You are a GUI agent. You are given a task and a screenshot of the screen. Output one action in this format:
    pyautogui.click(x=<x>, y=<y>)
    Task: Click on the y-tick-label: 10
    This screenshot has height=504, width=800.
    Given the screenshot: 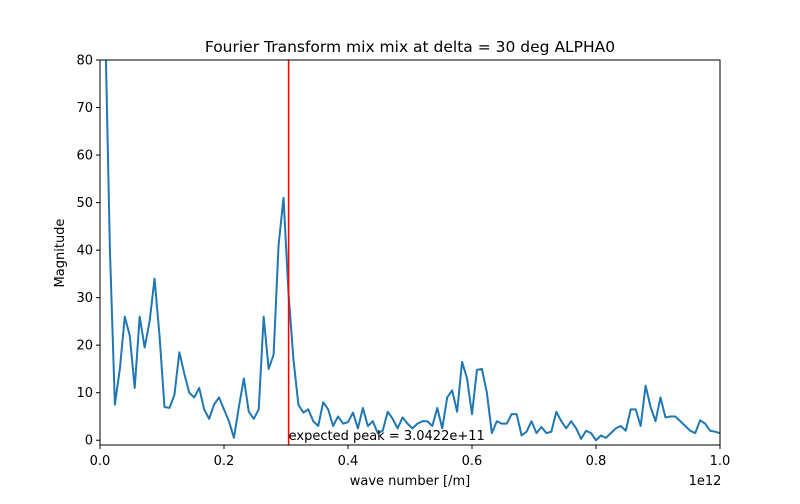 What is the action you would take?
    pyautogui.click(x=84, y=393)
    